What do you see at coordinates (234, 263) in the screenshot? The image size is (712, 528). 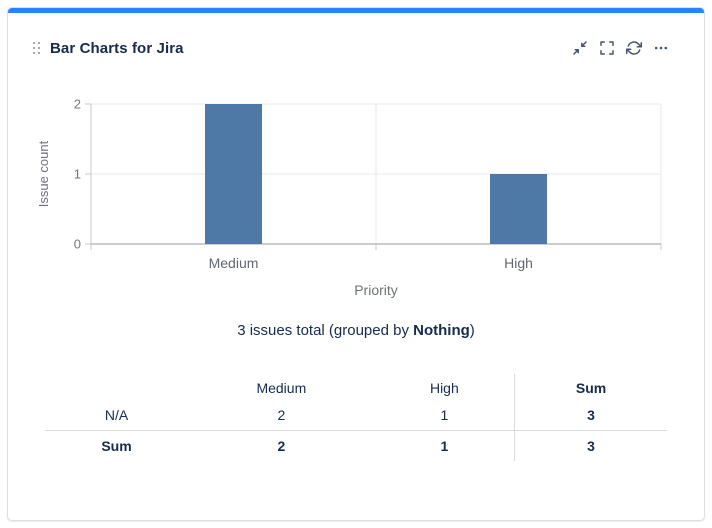 I see `category-label: Medium` at bounding box center [234, 263].